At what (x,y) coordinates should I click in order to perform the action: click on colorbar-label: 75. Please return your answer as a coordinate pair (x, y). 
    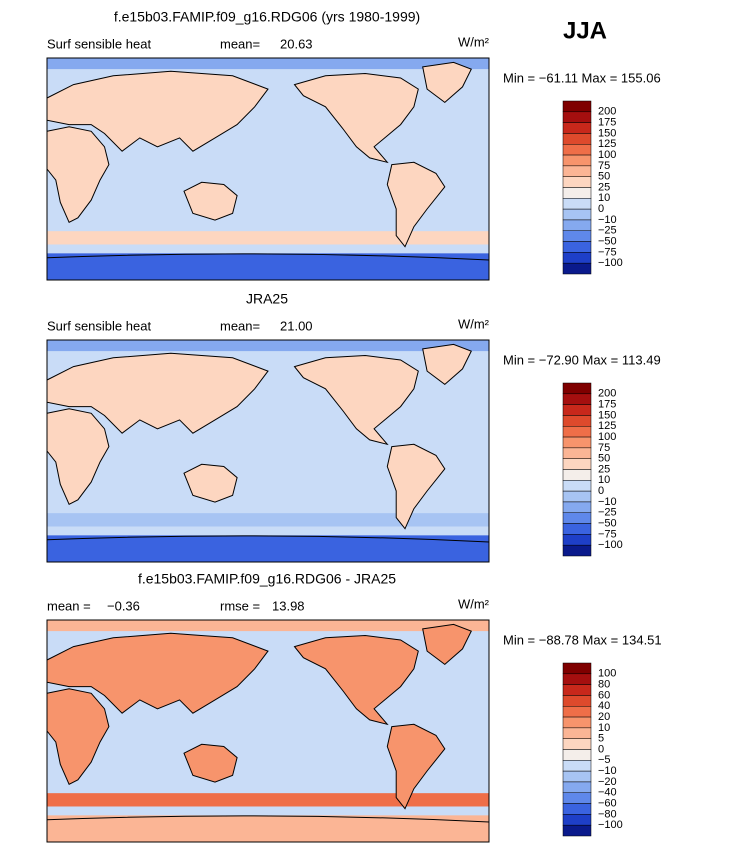
    Looking at the image, I should click on (604, 448).